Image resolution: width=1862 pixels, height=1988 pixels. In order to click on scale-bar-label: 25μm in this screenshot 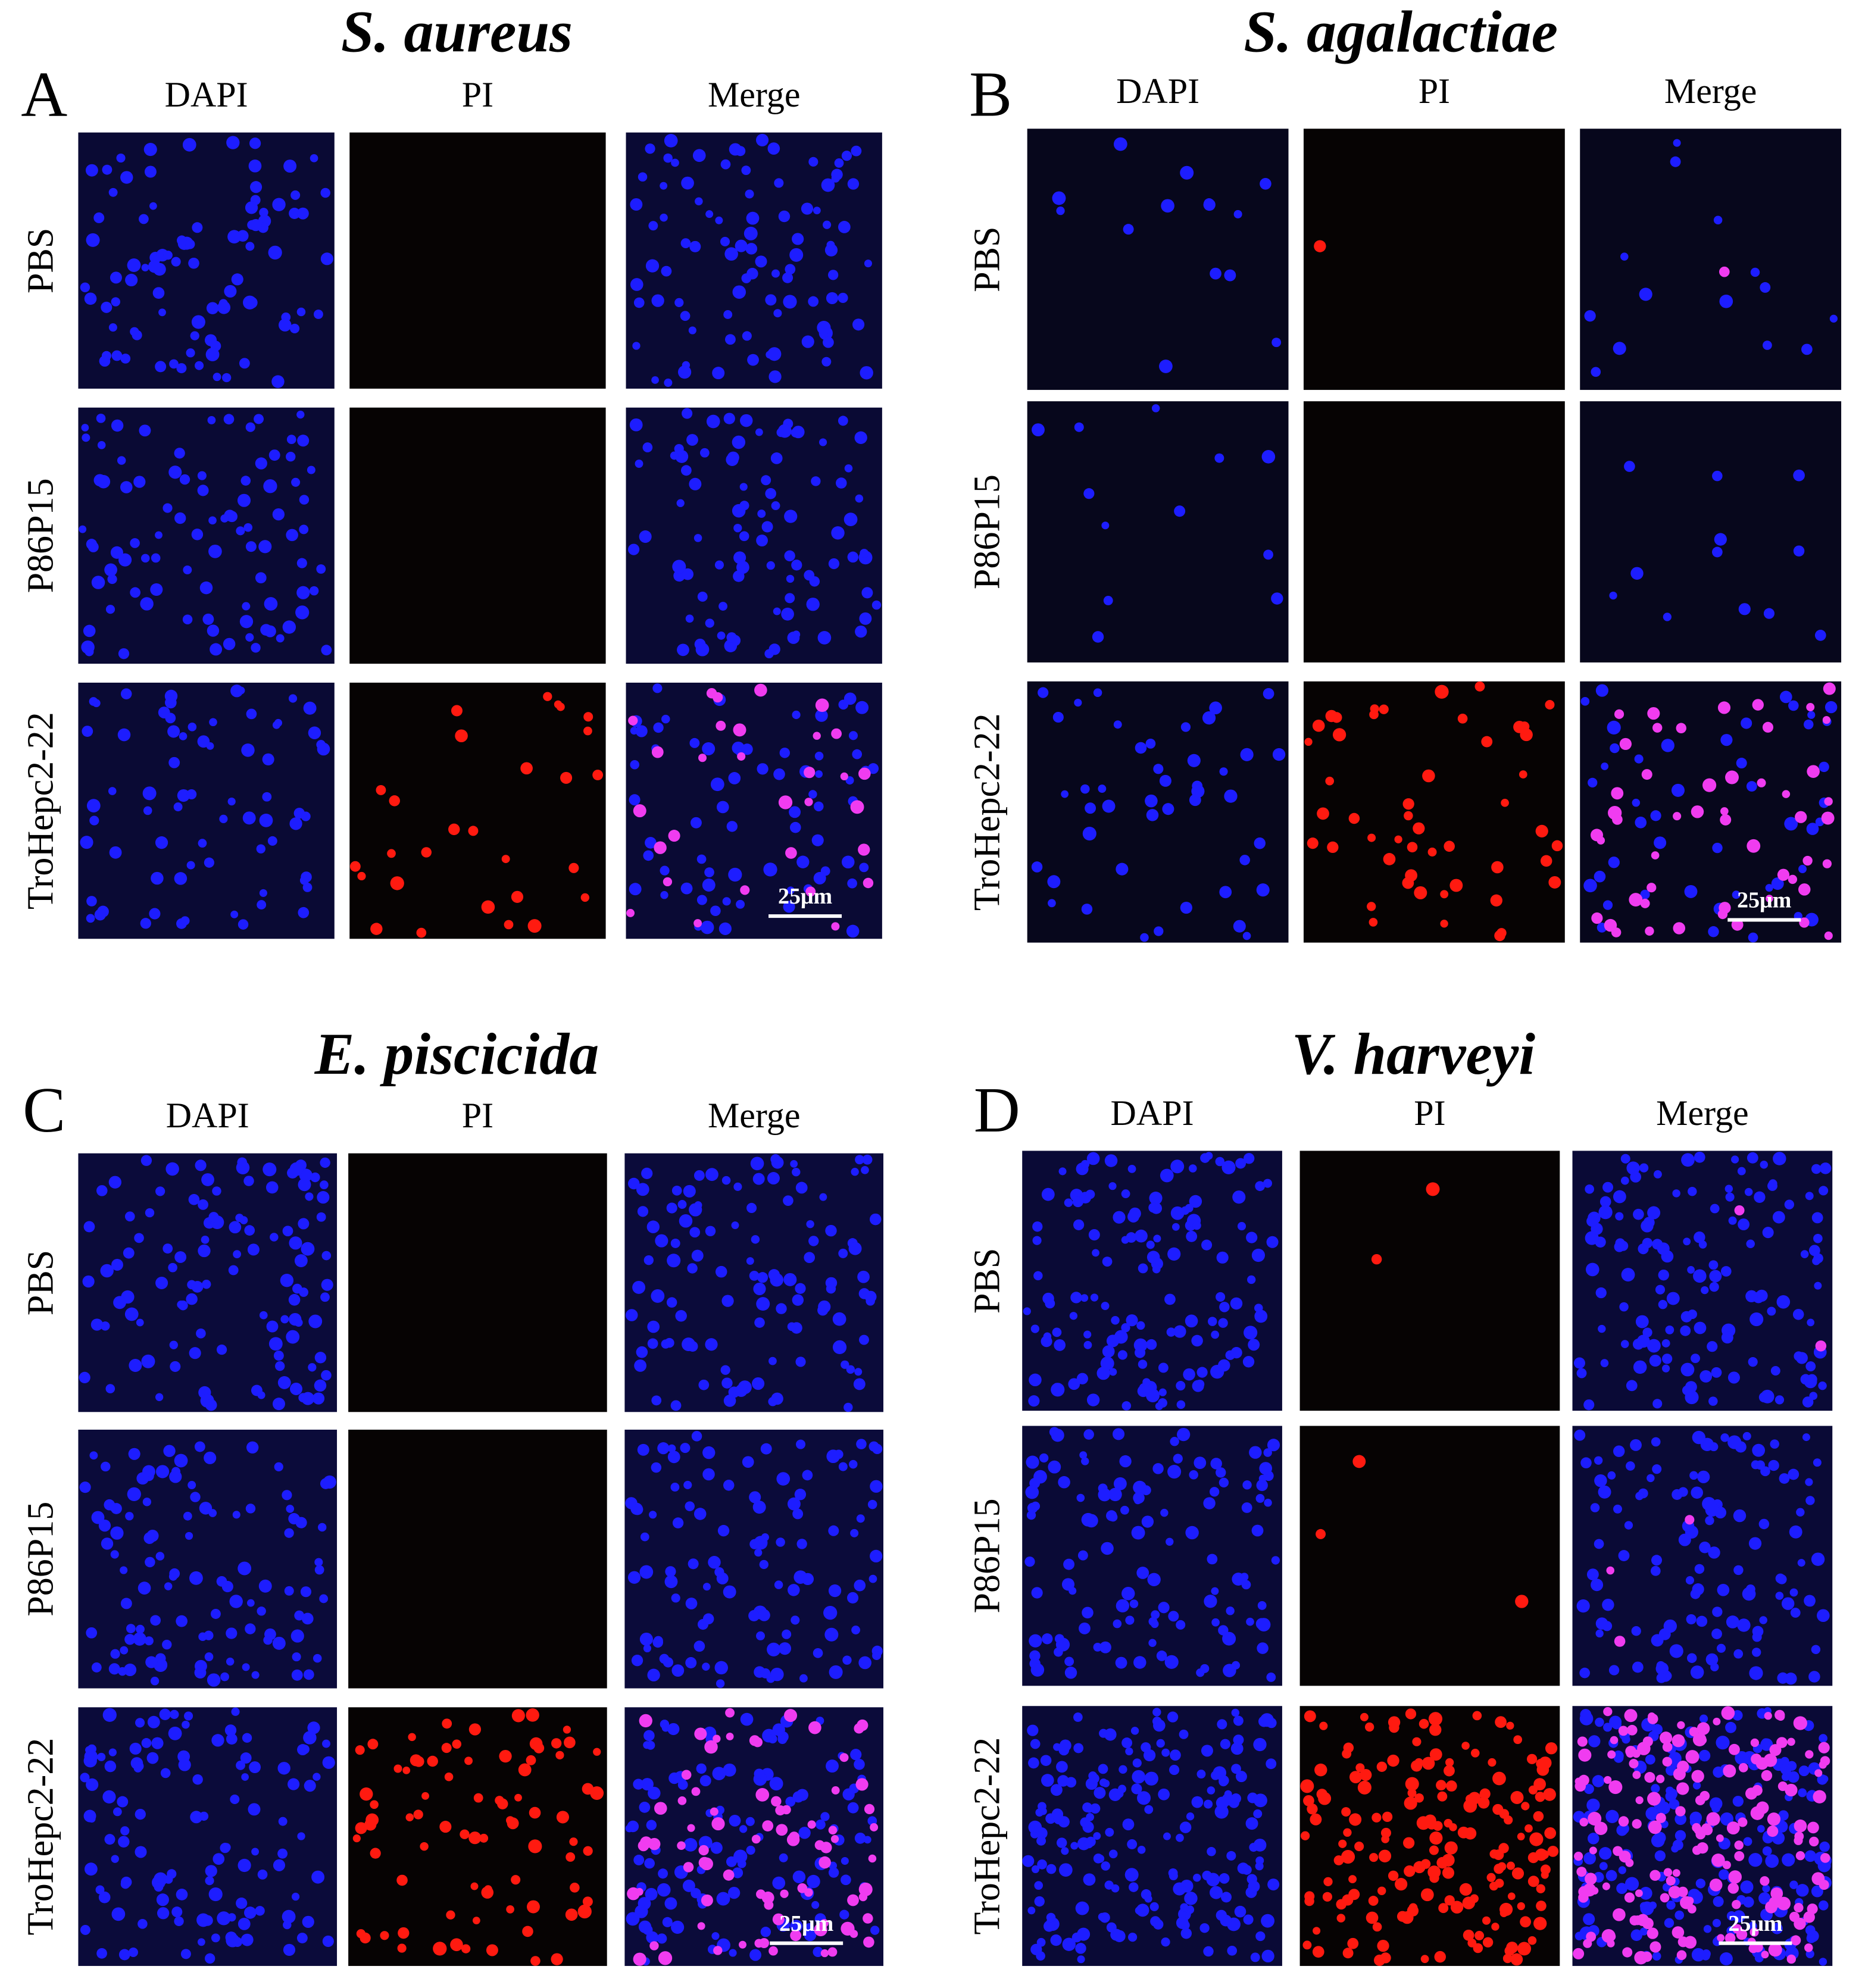, I will do `click(806, 1923)`.